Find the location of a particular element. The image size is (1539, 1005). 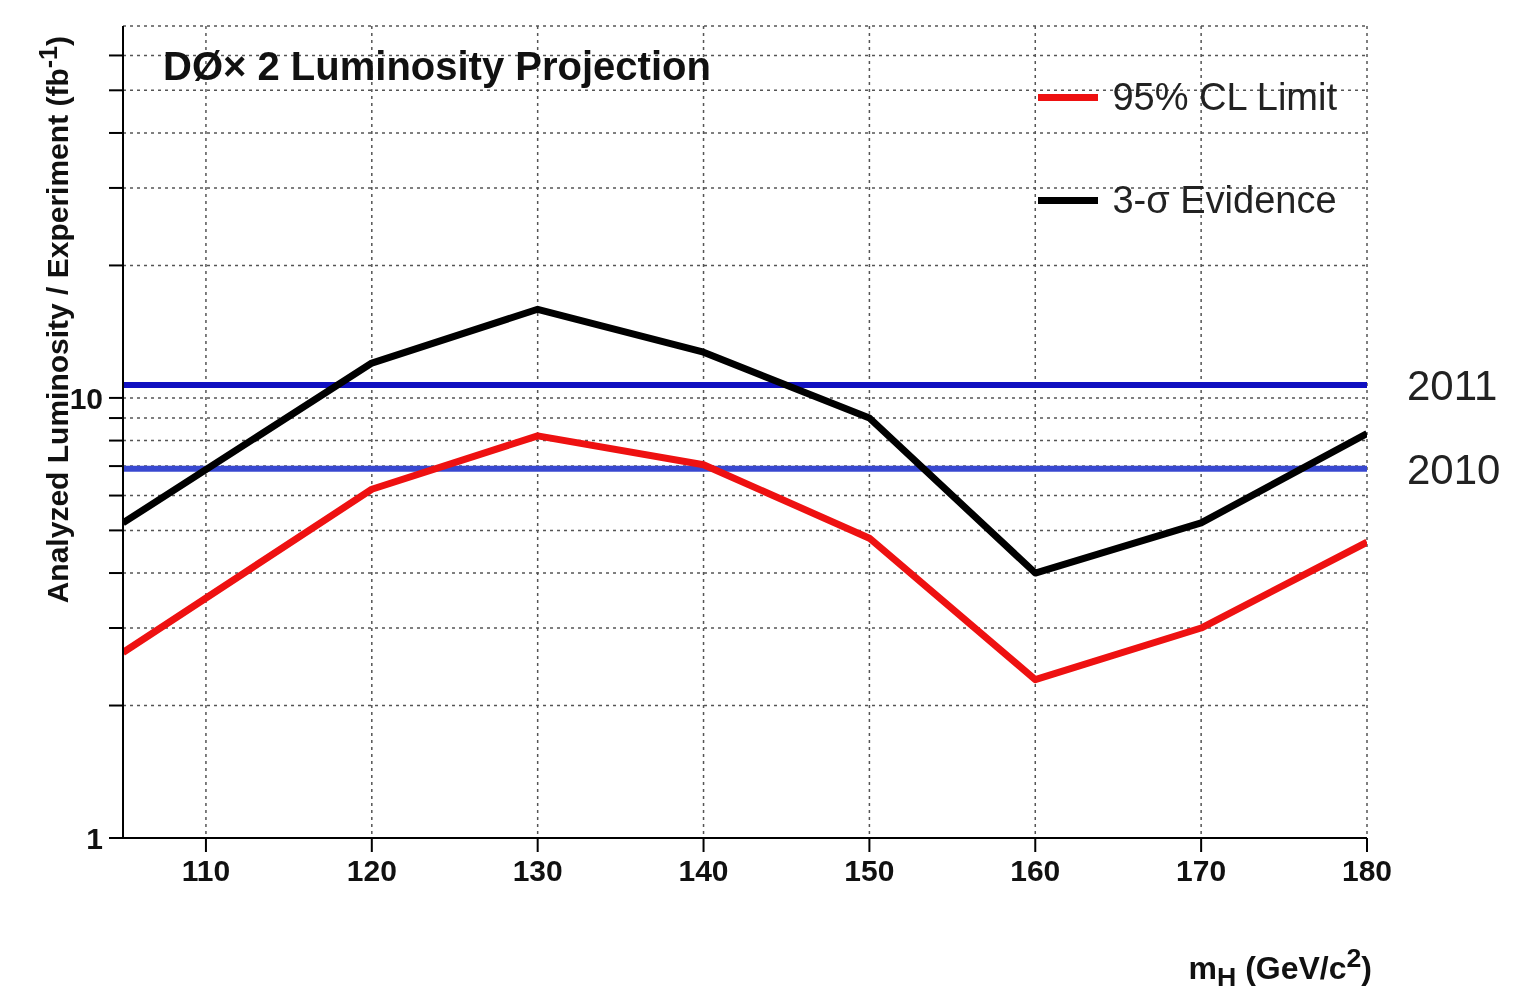

legend-label: 3-σ Evidence is located at coordinates (1224, 200).